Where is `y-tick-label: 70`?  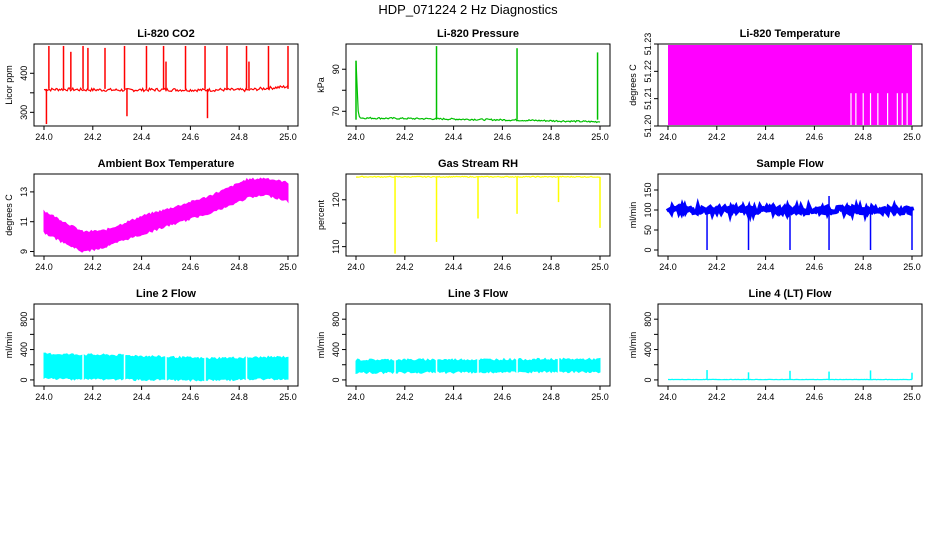 y-tick-label: 70 is located at coordinates (336, 111).